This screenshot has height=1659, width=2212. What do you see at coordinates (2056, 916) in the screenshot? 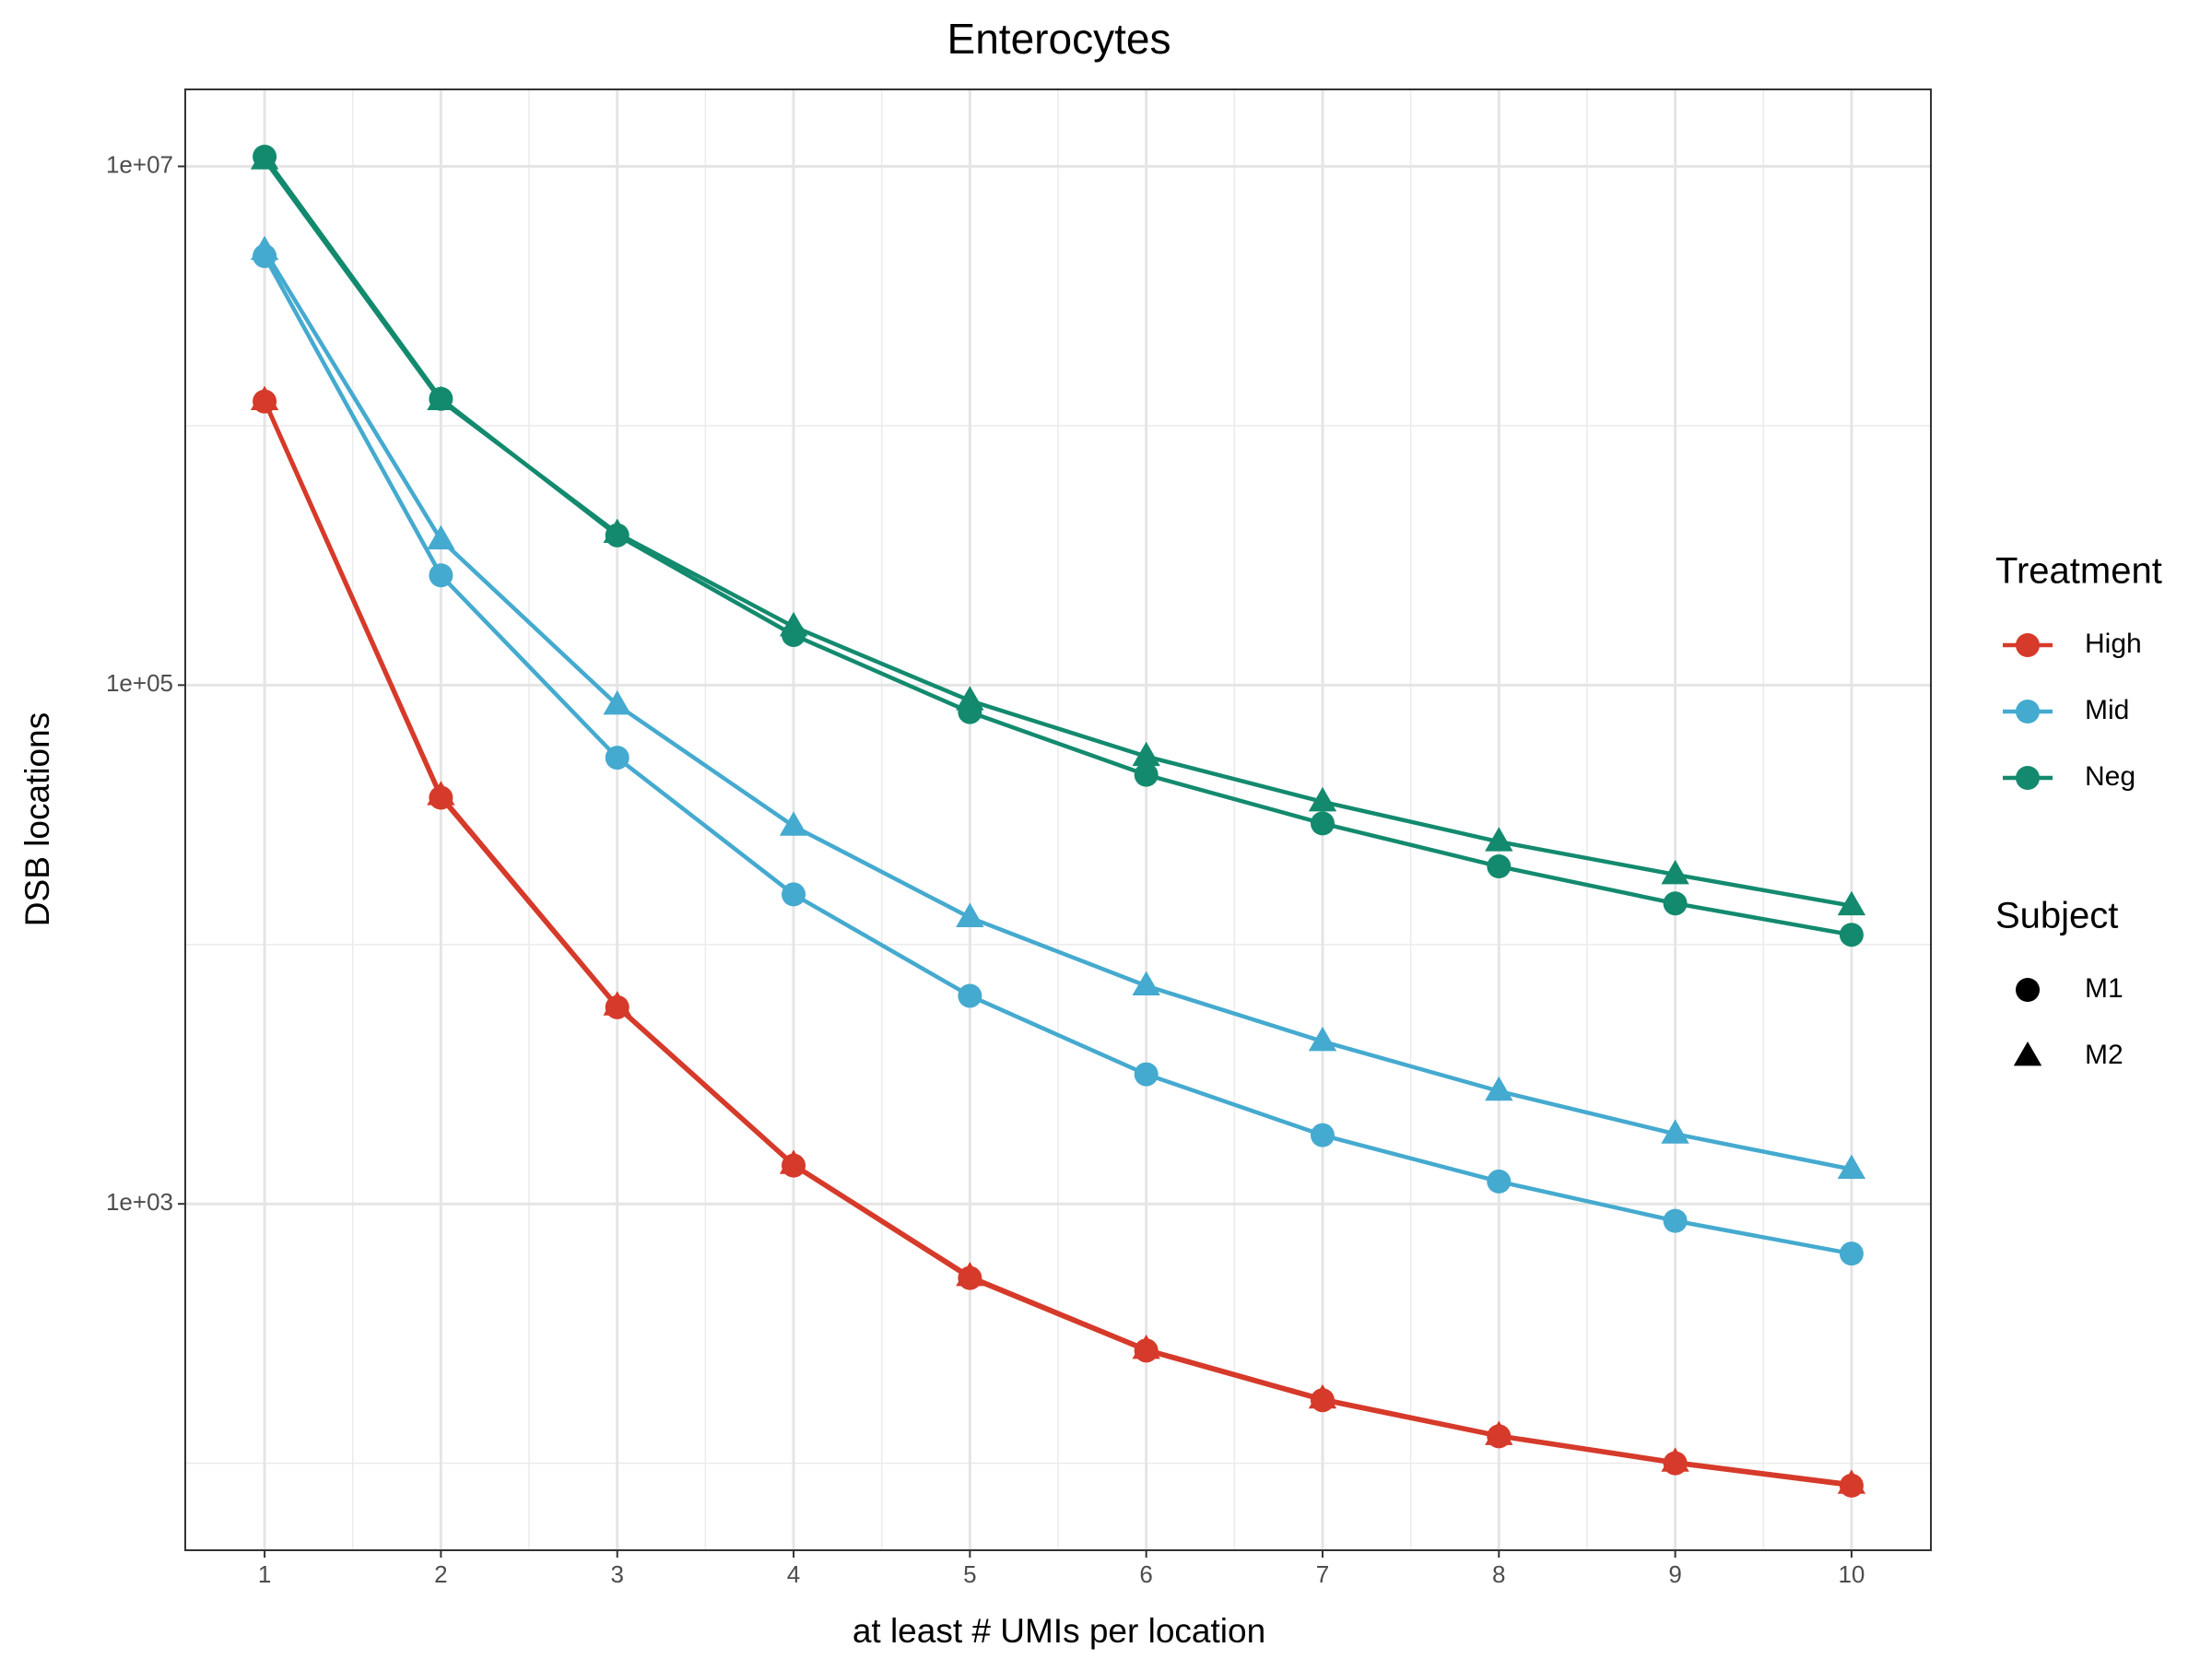
I see `legend-title: Subject` at bounding box center [2056, 916].